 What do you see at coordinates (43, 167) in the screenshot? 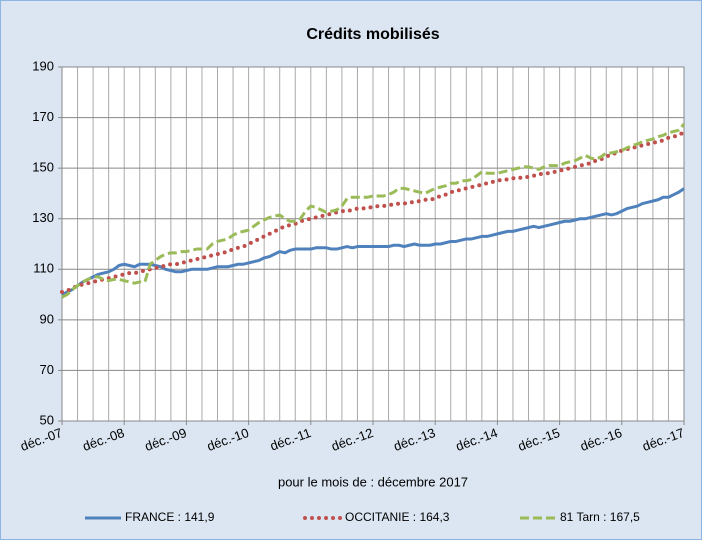
I see `y-tick-label: 150` at bounding box center [43, 167].